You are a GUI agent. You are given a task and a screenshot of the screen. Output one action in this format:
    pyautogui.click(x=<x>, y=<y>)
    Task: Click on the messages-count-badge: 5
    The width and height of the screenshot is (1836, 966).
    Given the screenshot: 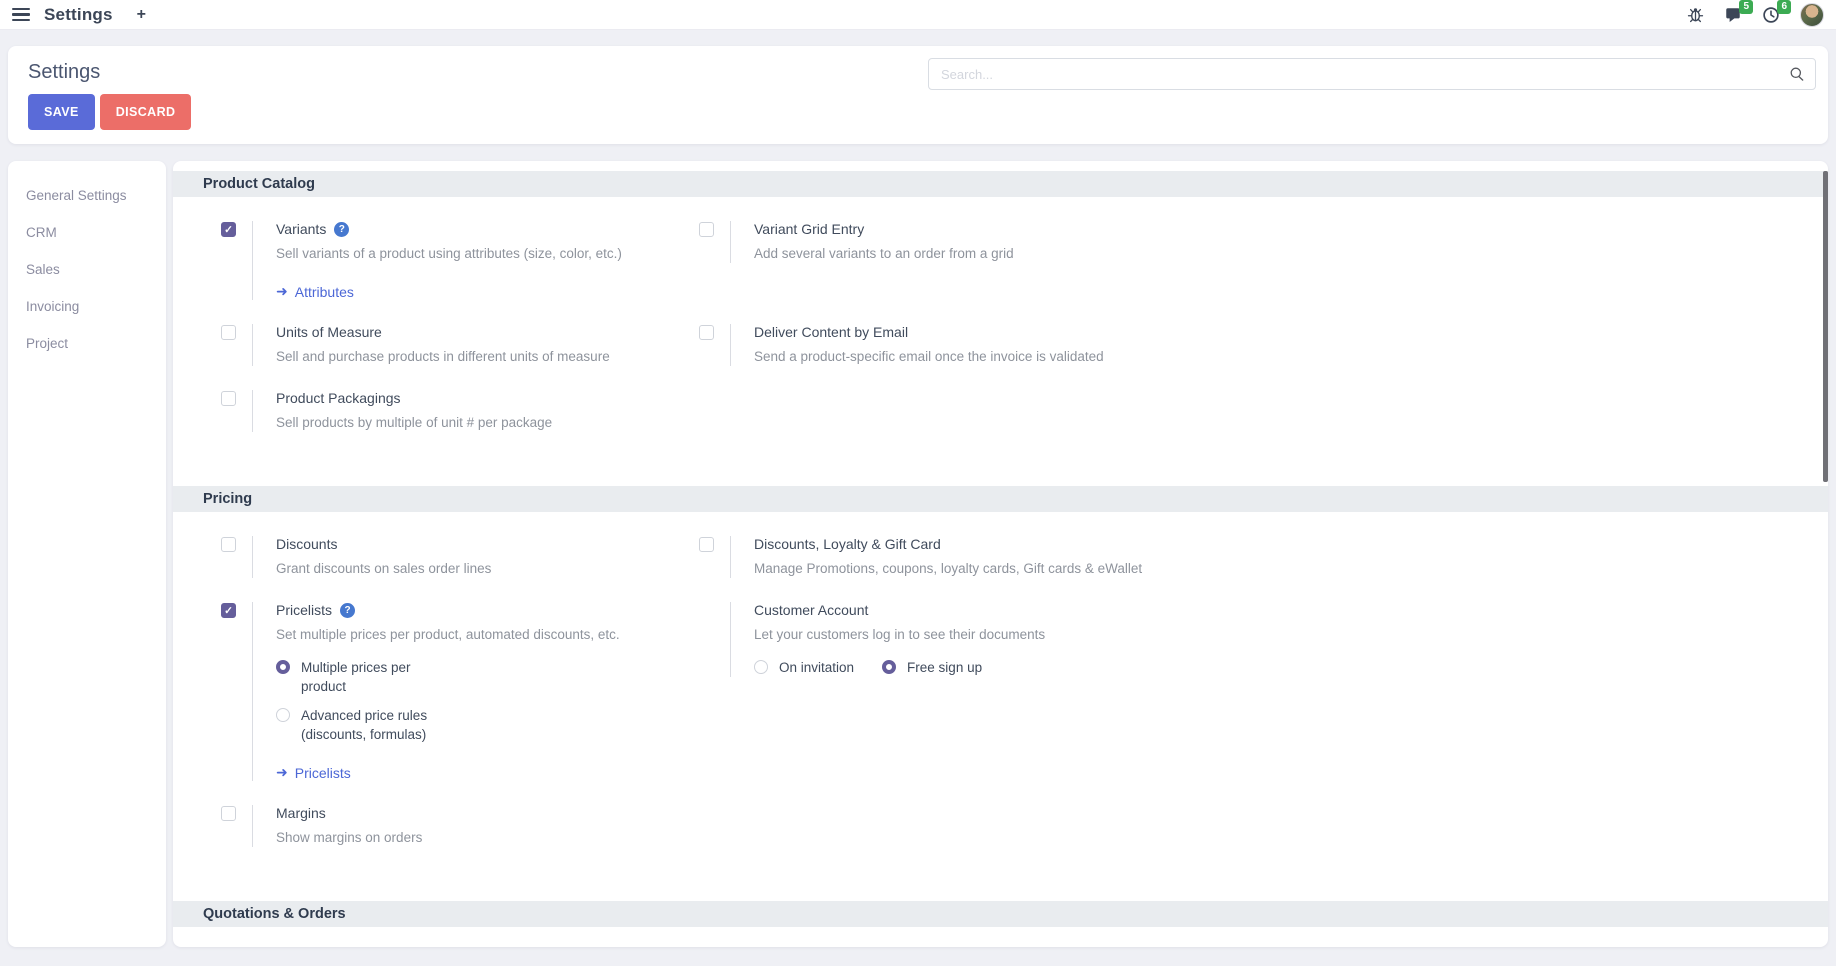 What is the action you would take?
    pyautogui.click(x=1746, y=7)
    